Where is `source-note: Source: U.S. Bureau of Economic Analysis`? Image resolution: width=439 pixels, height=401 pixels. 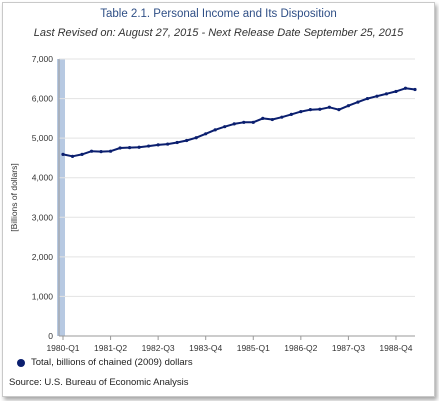 source-note: Source: U.S. Bureau of Economic Analysis is located at coordinates (99, 382).